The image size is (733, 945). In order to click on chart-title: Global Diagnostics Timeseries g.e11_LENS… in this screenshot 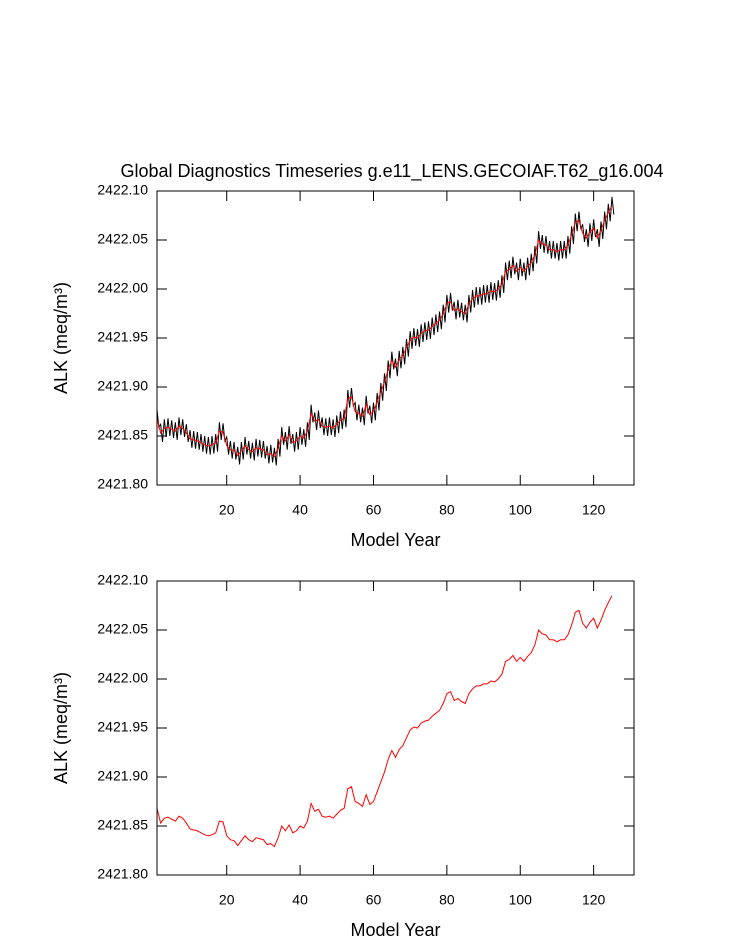, I will do `click(392, 171)`.